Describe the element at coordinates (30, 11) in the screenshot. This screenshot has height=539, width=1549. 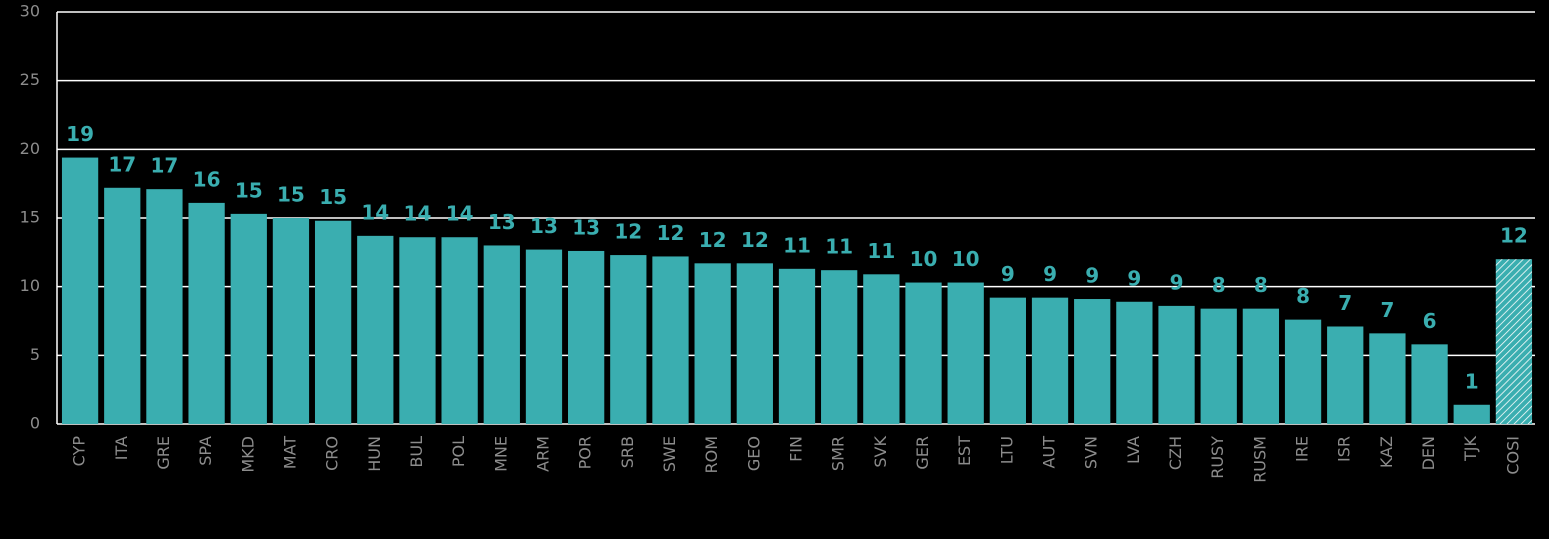
I see `y-tick-label: 30` at that location.